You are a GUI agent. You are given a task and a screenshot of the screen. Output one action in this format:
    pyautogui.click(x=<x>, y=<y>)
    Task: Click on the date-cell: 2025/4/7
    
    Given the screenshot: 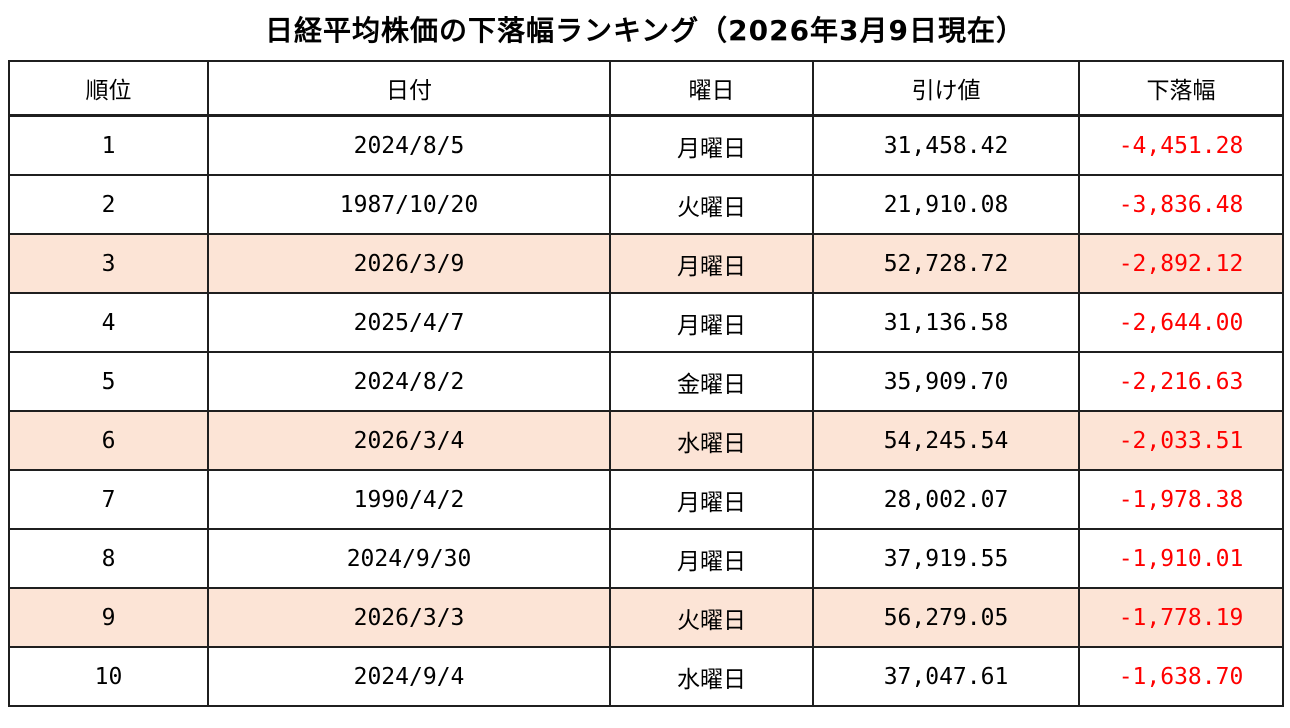 What is the action you would take?
    pyautogui.click(x=409, y=322)
    